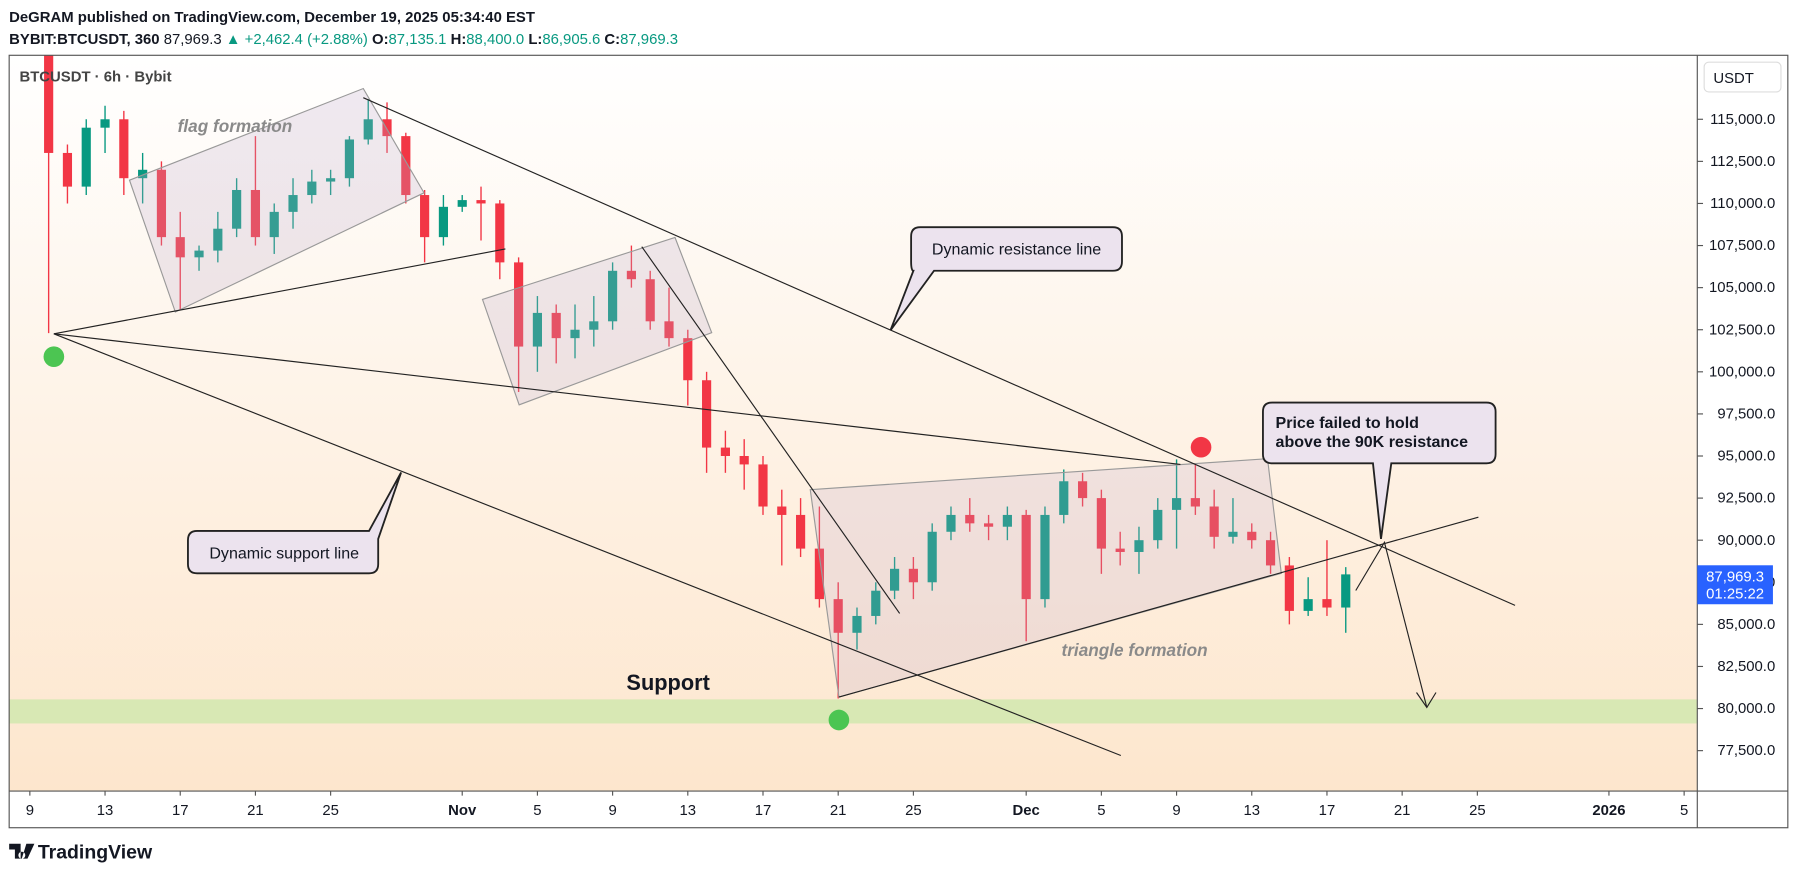 Image resolution: width=1797 pixels, height=875 pixels. Describe the element at coordinates (418, 40) in the screenshot. I see `o: 87,135.1` at that location.